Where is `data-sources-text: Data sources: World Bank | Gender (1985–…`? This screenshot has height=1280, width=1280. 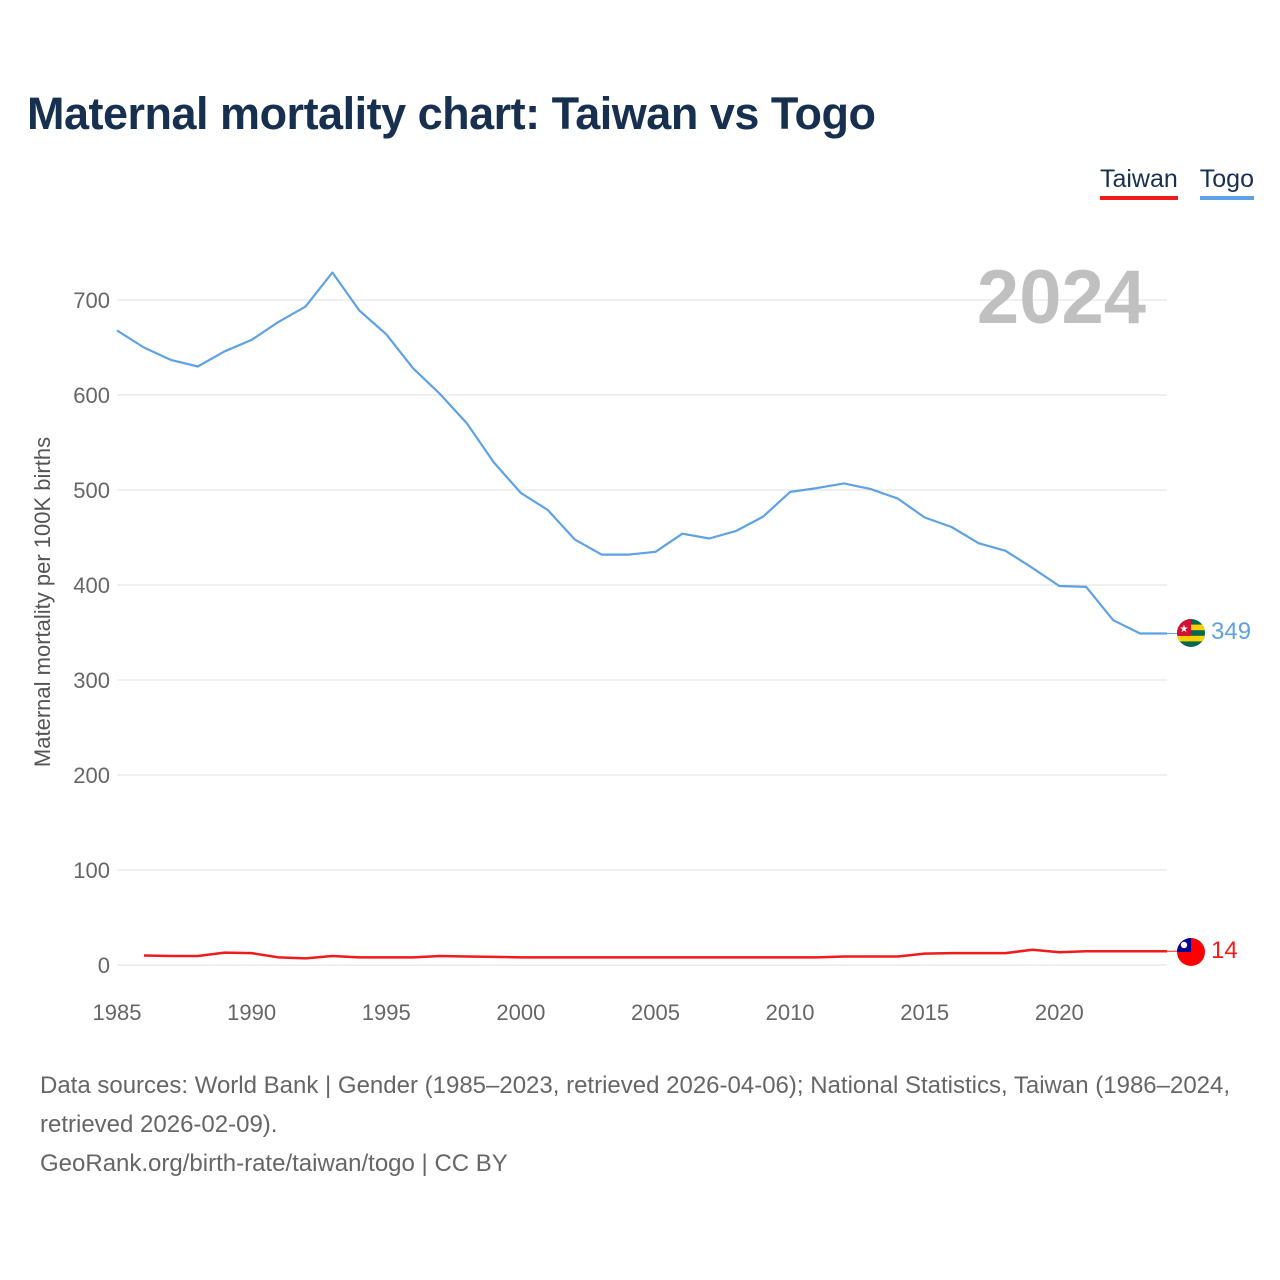 data-sources-text: Data sources: World Bank | Gender (1985–… is located at coordinates (635, 1105).